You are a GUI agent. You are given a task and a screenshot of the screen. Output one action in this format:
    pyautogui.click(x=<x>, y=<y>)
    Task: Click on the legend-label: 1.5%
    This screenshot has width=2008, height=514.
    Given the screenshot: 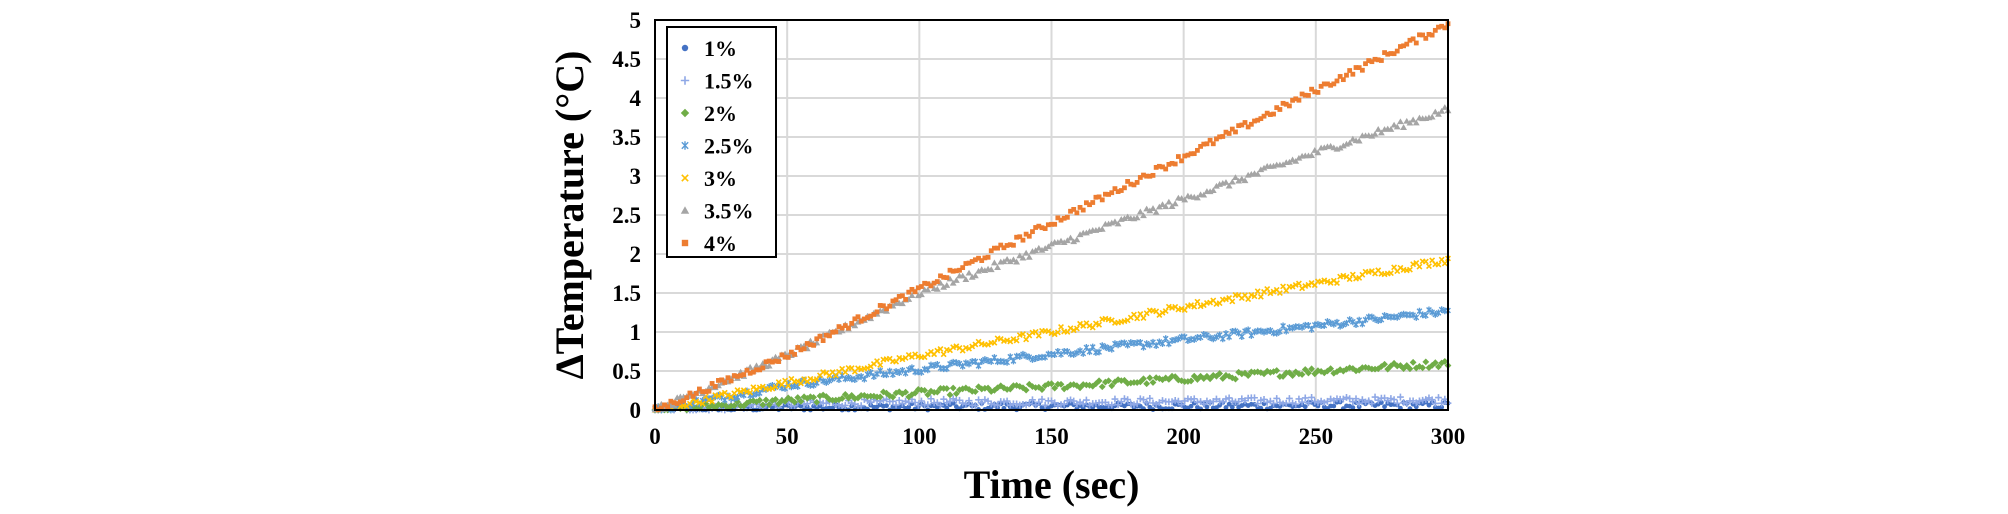 What is the action you would take?
    pyautogui.click(x=729, y=81)
    